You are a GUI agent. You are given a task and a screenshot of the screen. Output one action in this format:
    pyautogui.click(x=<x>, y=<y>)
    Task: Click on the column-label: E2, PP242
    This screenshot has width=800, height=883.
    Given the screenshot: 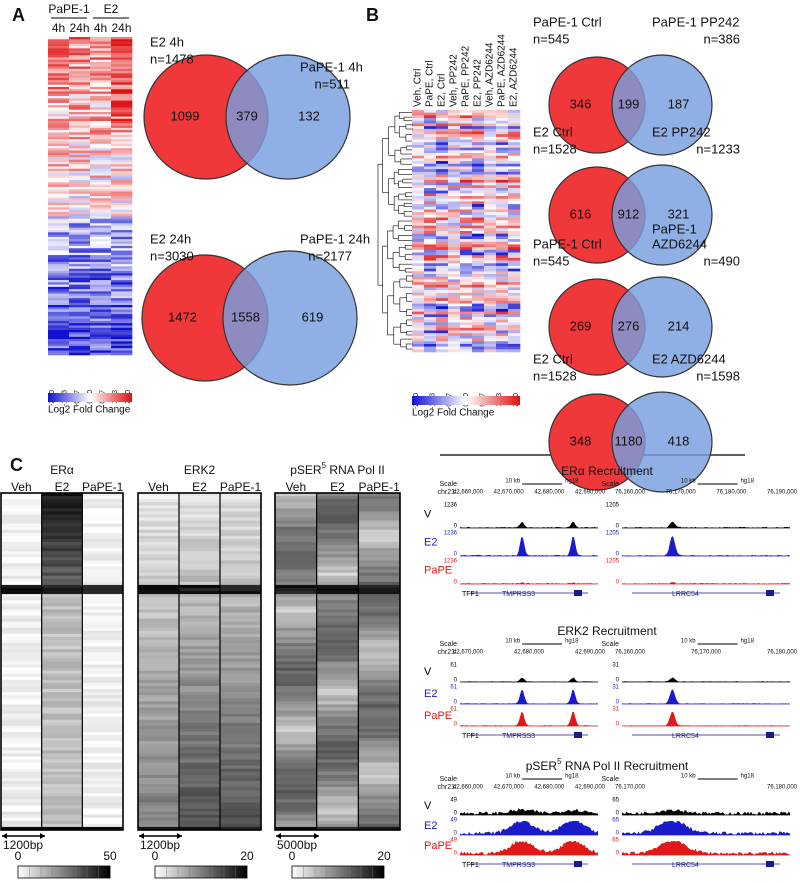 What is the action you would take?
    pyautogui.click(x=478, y=83)
    